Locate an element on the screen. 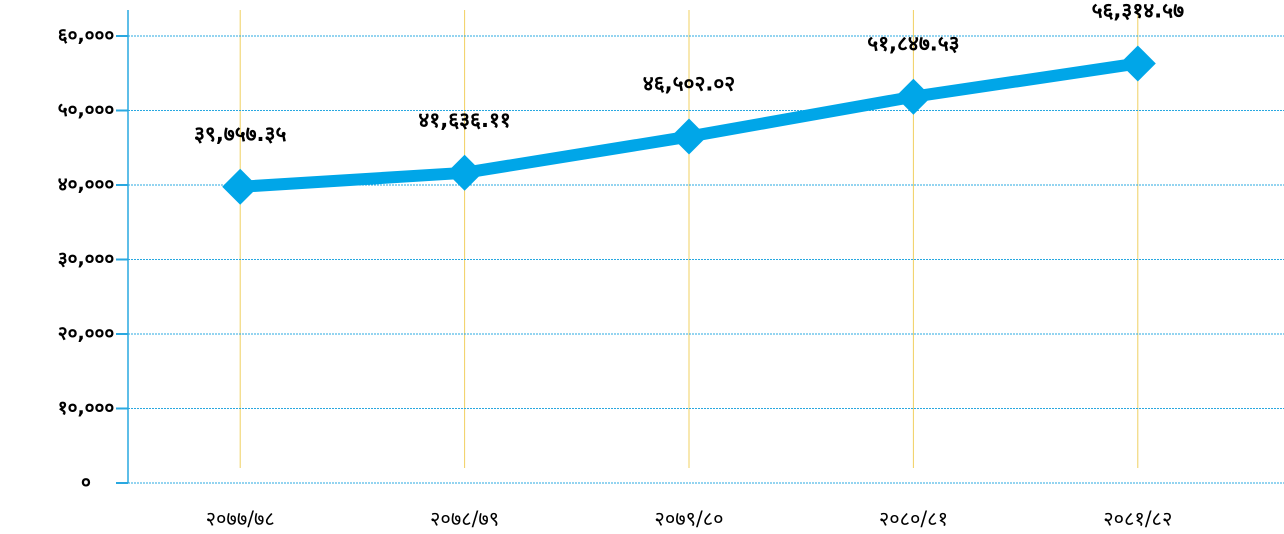 The width and height of the screenshot is (1284, 534). x-tick-label: २०७९/८० is located at coordinates (688, 519).